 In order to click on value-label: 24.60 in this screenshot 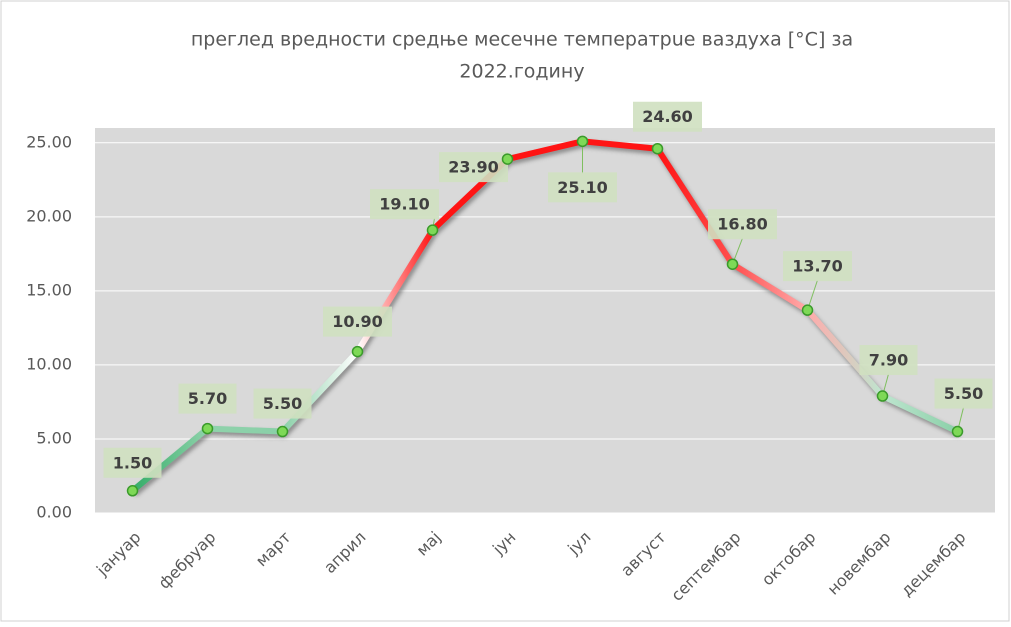, I will do `click(667, 116)`.